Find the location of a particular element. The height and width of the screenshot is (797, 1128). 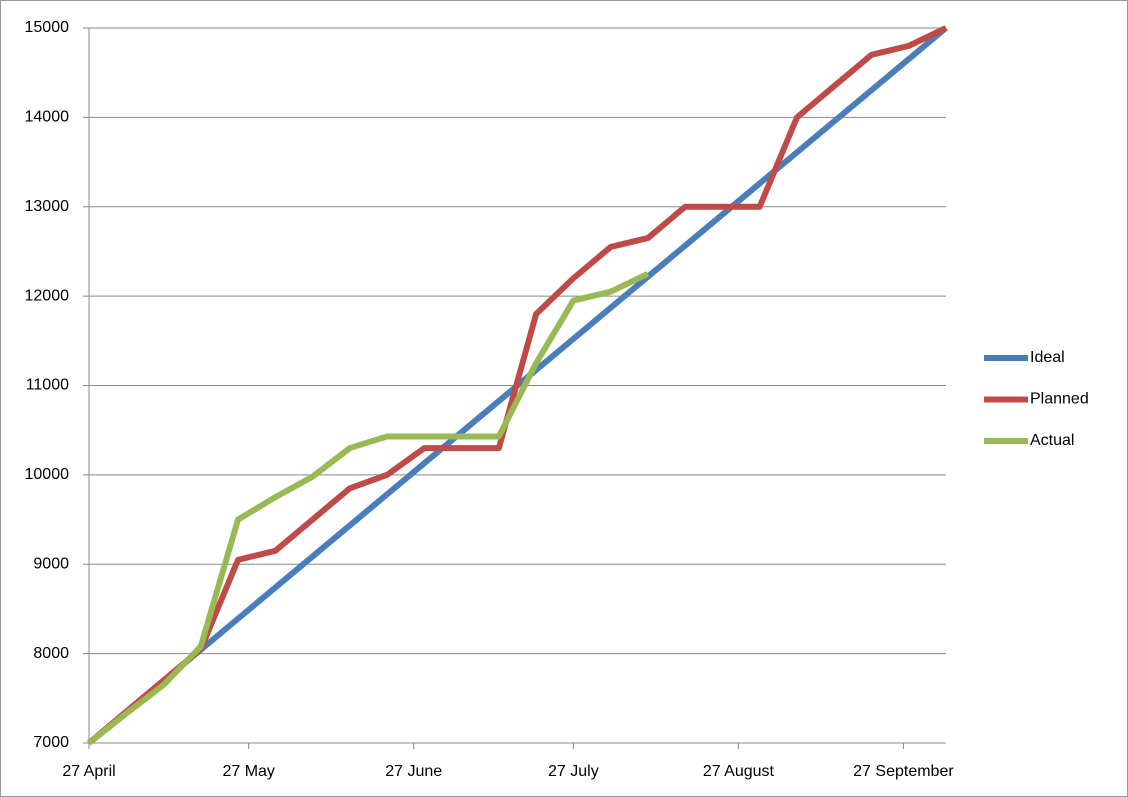

x-tick-label: 27 July is located at coordinates (573, 771).